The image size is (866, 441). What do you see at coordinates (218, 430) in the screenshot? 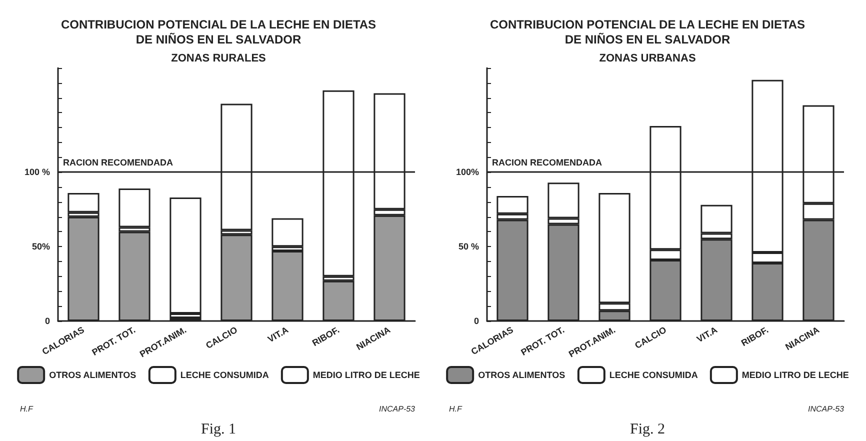
I see `caption: Fig. 1` at bounding box center [218, 430].